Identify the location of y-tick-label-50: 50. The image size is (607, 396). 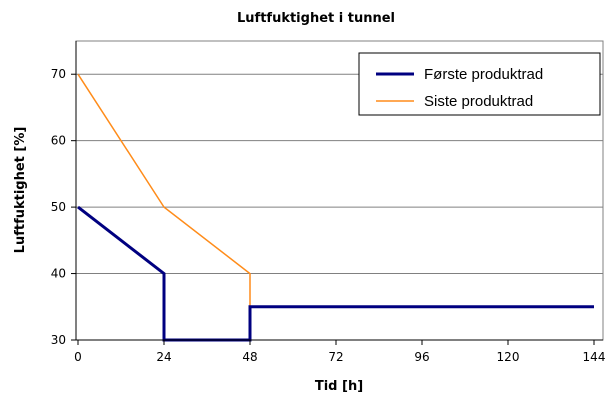
(58, 207).